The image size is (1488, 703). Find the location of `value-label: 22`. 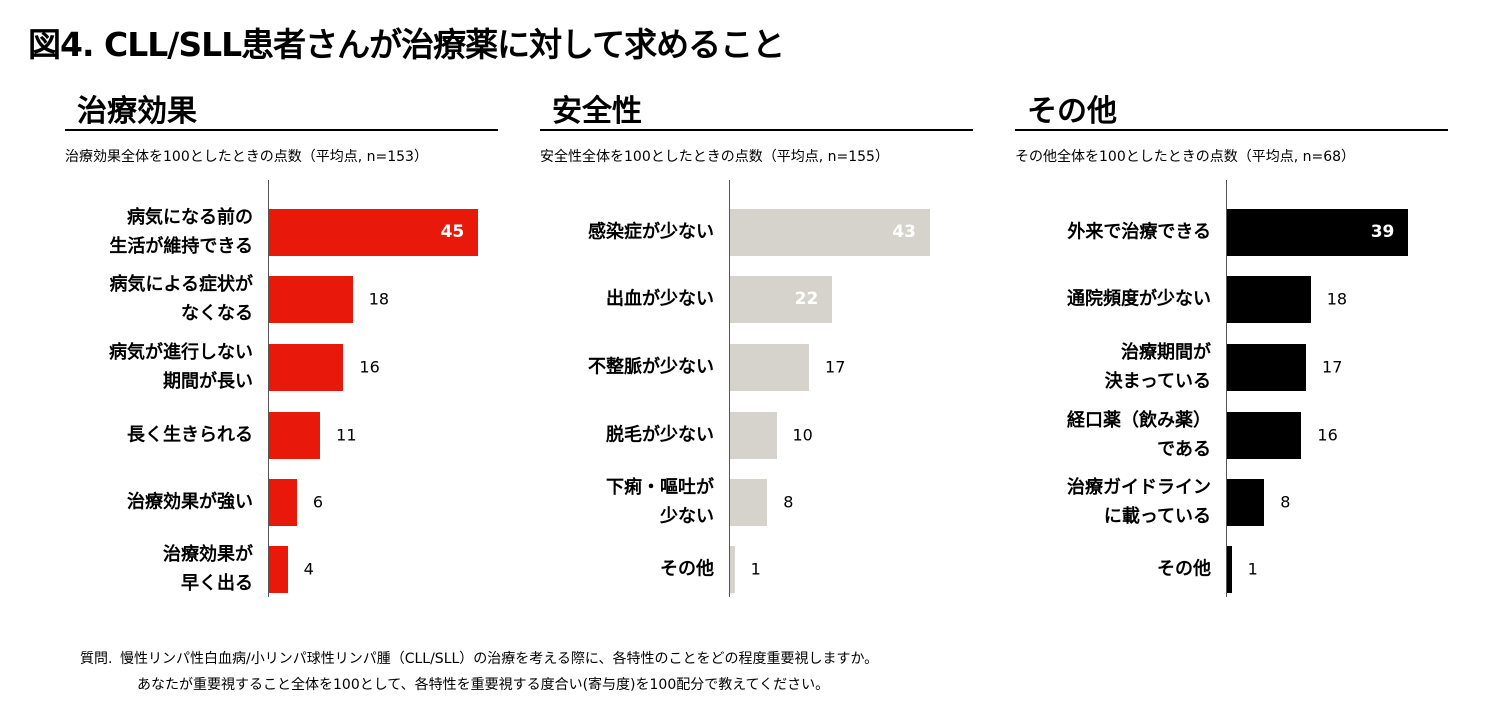

value-label: 22 is located at coordinates (806, 299).